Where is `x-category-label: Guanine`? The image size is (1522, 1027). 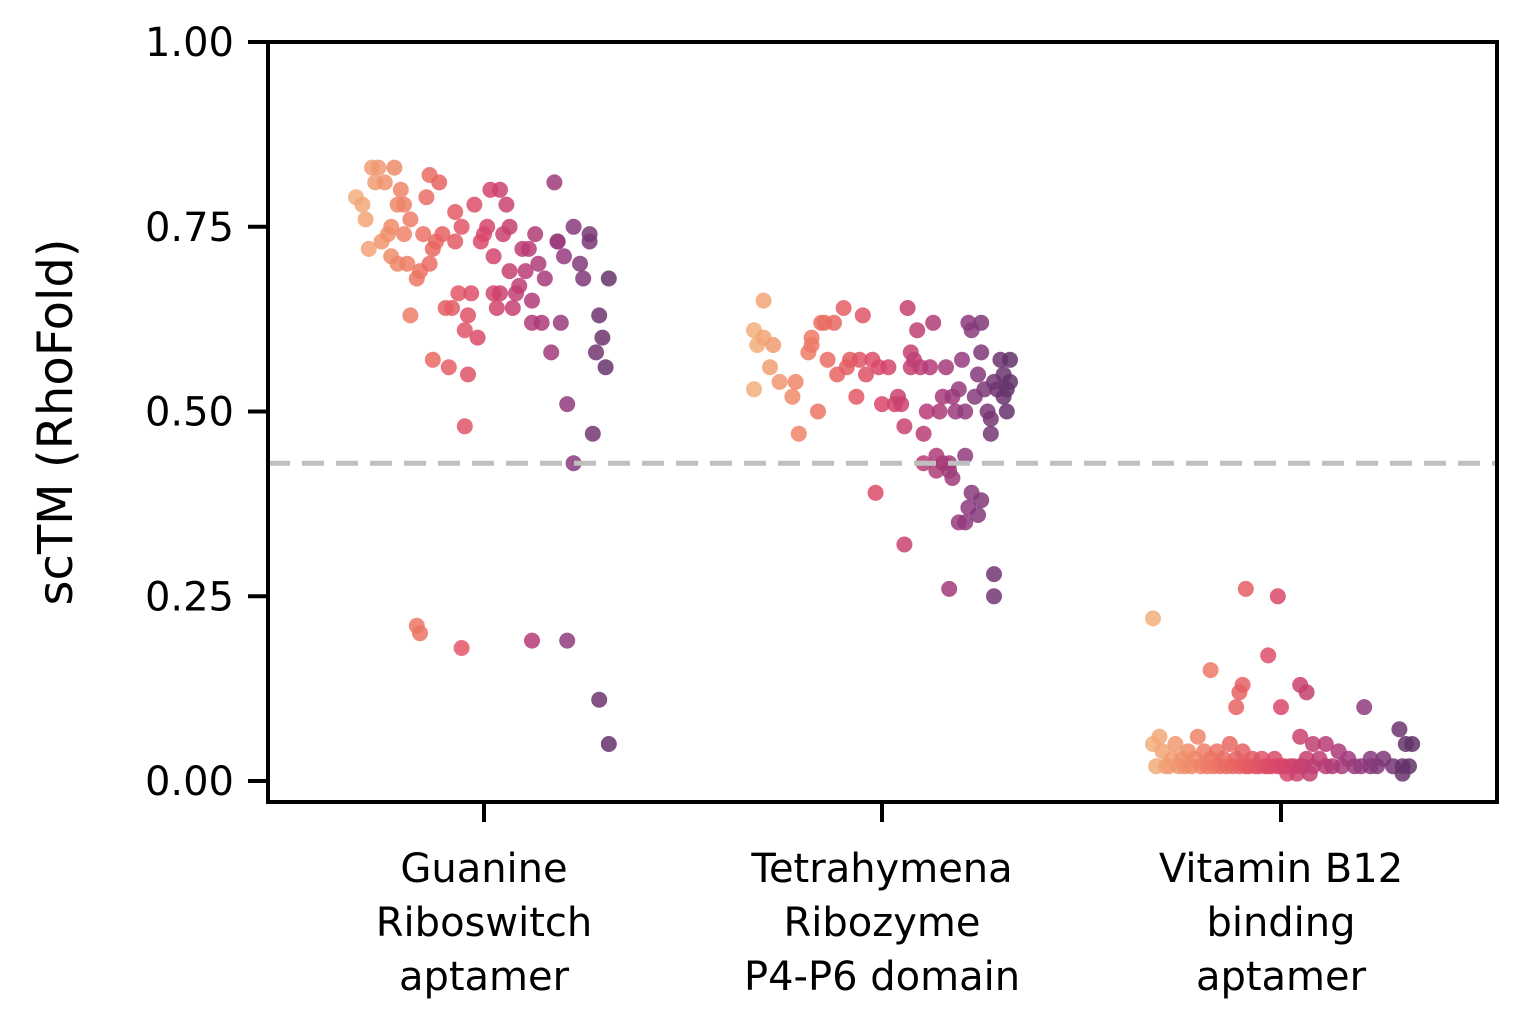
x-category-label: Guanine is located at coordinates (483, 869).